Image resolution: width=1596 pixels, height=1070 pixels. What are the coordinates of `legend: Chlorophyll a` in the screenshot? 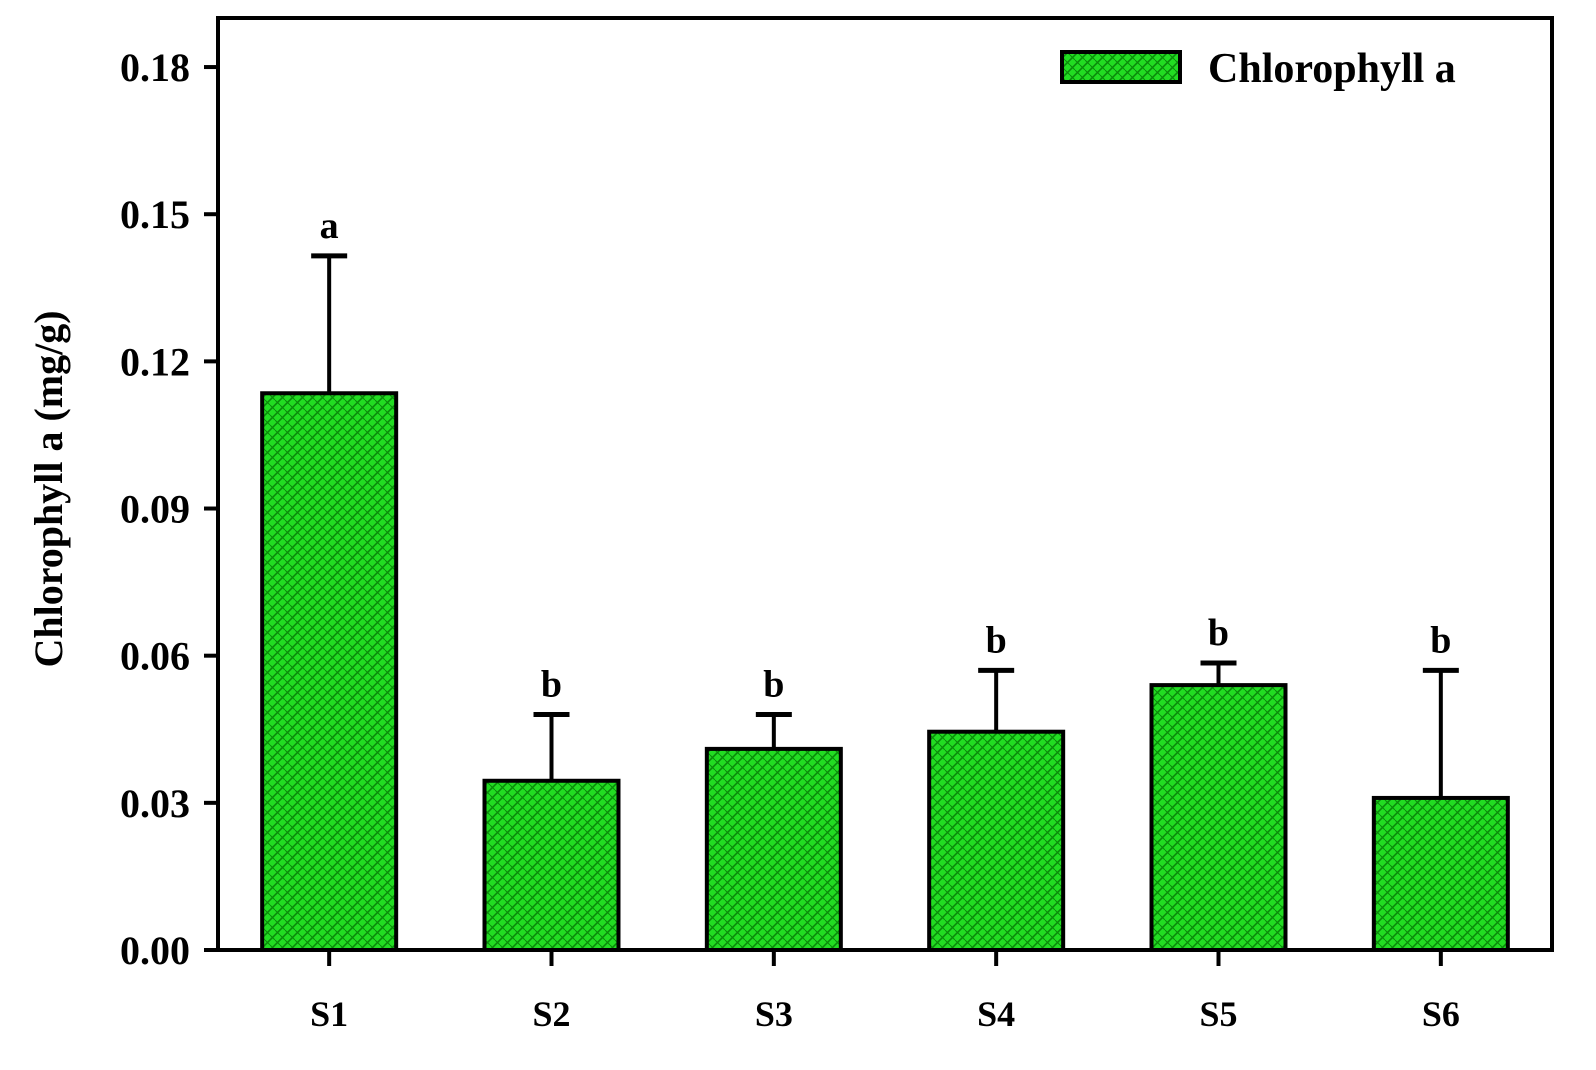 It's located at (1258, 69).